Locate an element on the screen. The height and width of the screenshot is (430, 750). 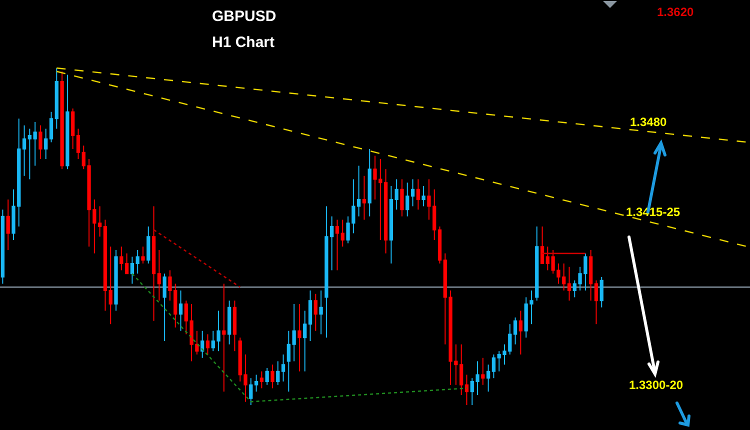
chart-subtitle: H1 Chart is located at coordinates (243, 42).